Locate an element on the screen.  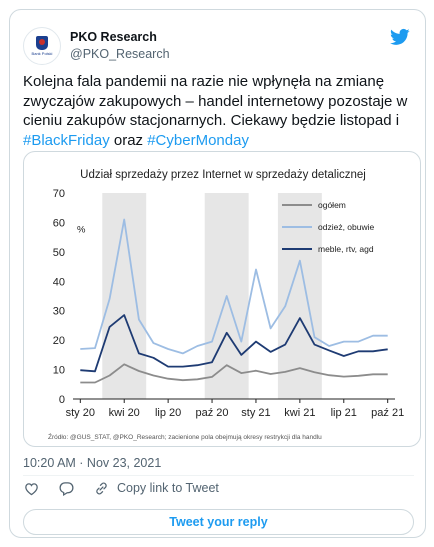
avatar-logo-text: Bank Polski is located at coordinates (42, 53).